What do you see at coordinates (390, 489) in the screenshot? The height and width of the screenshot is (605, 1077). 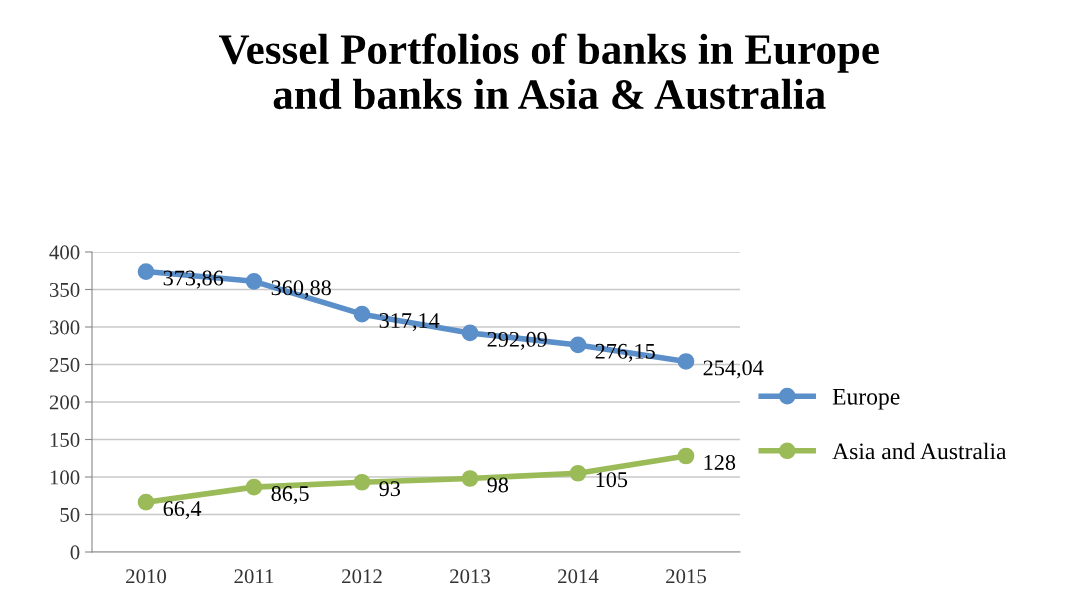 I see `data-label: 93` at bounding box center [390, 489].